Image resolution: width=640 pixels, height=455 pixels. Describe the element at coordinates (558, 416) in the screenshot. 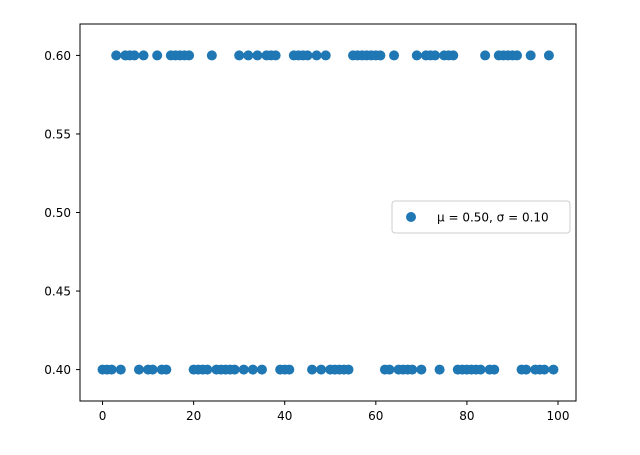

I see `x-tick-label: 100` at that location.